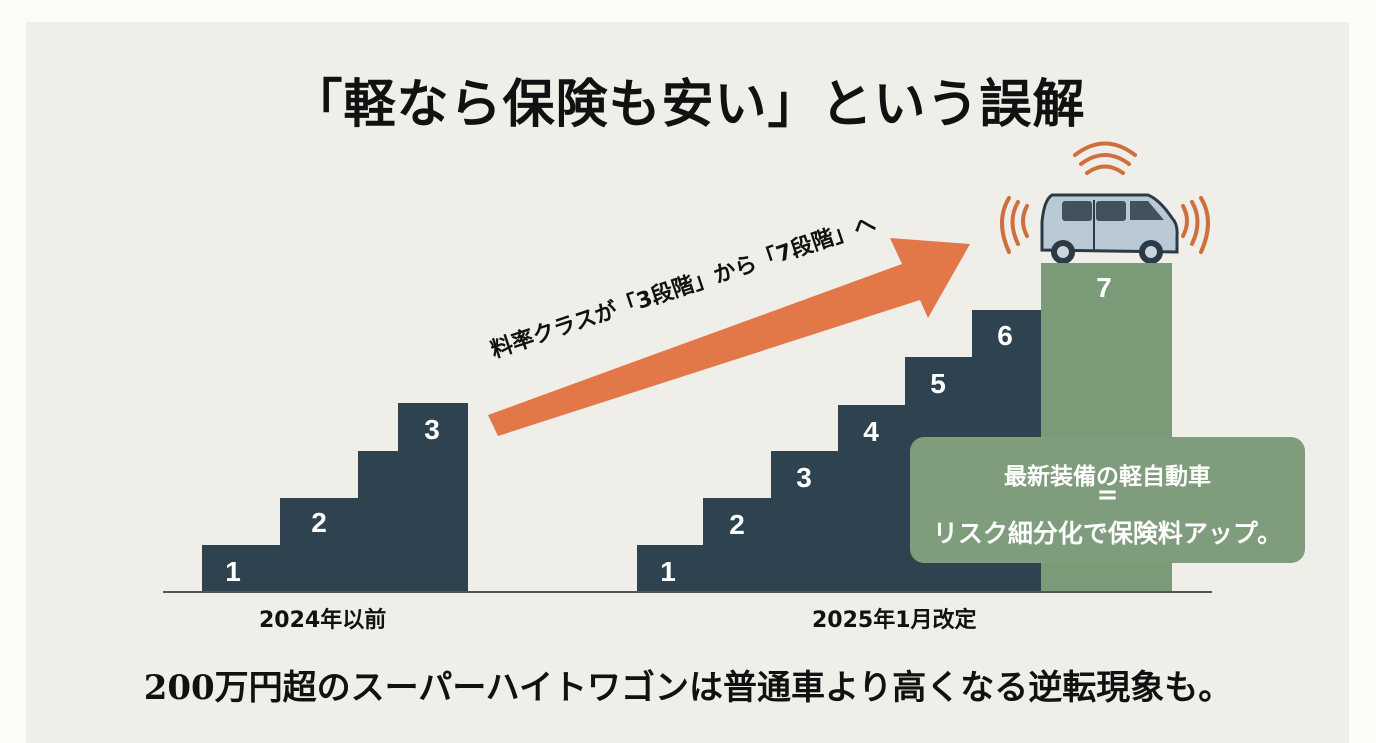 The height and width of the screenshot is (743, 1376). I want to click on step-number: 5, so click(938, 383).